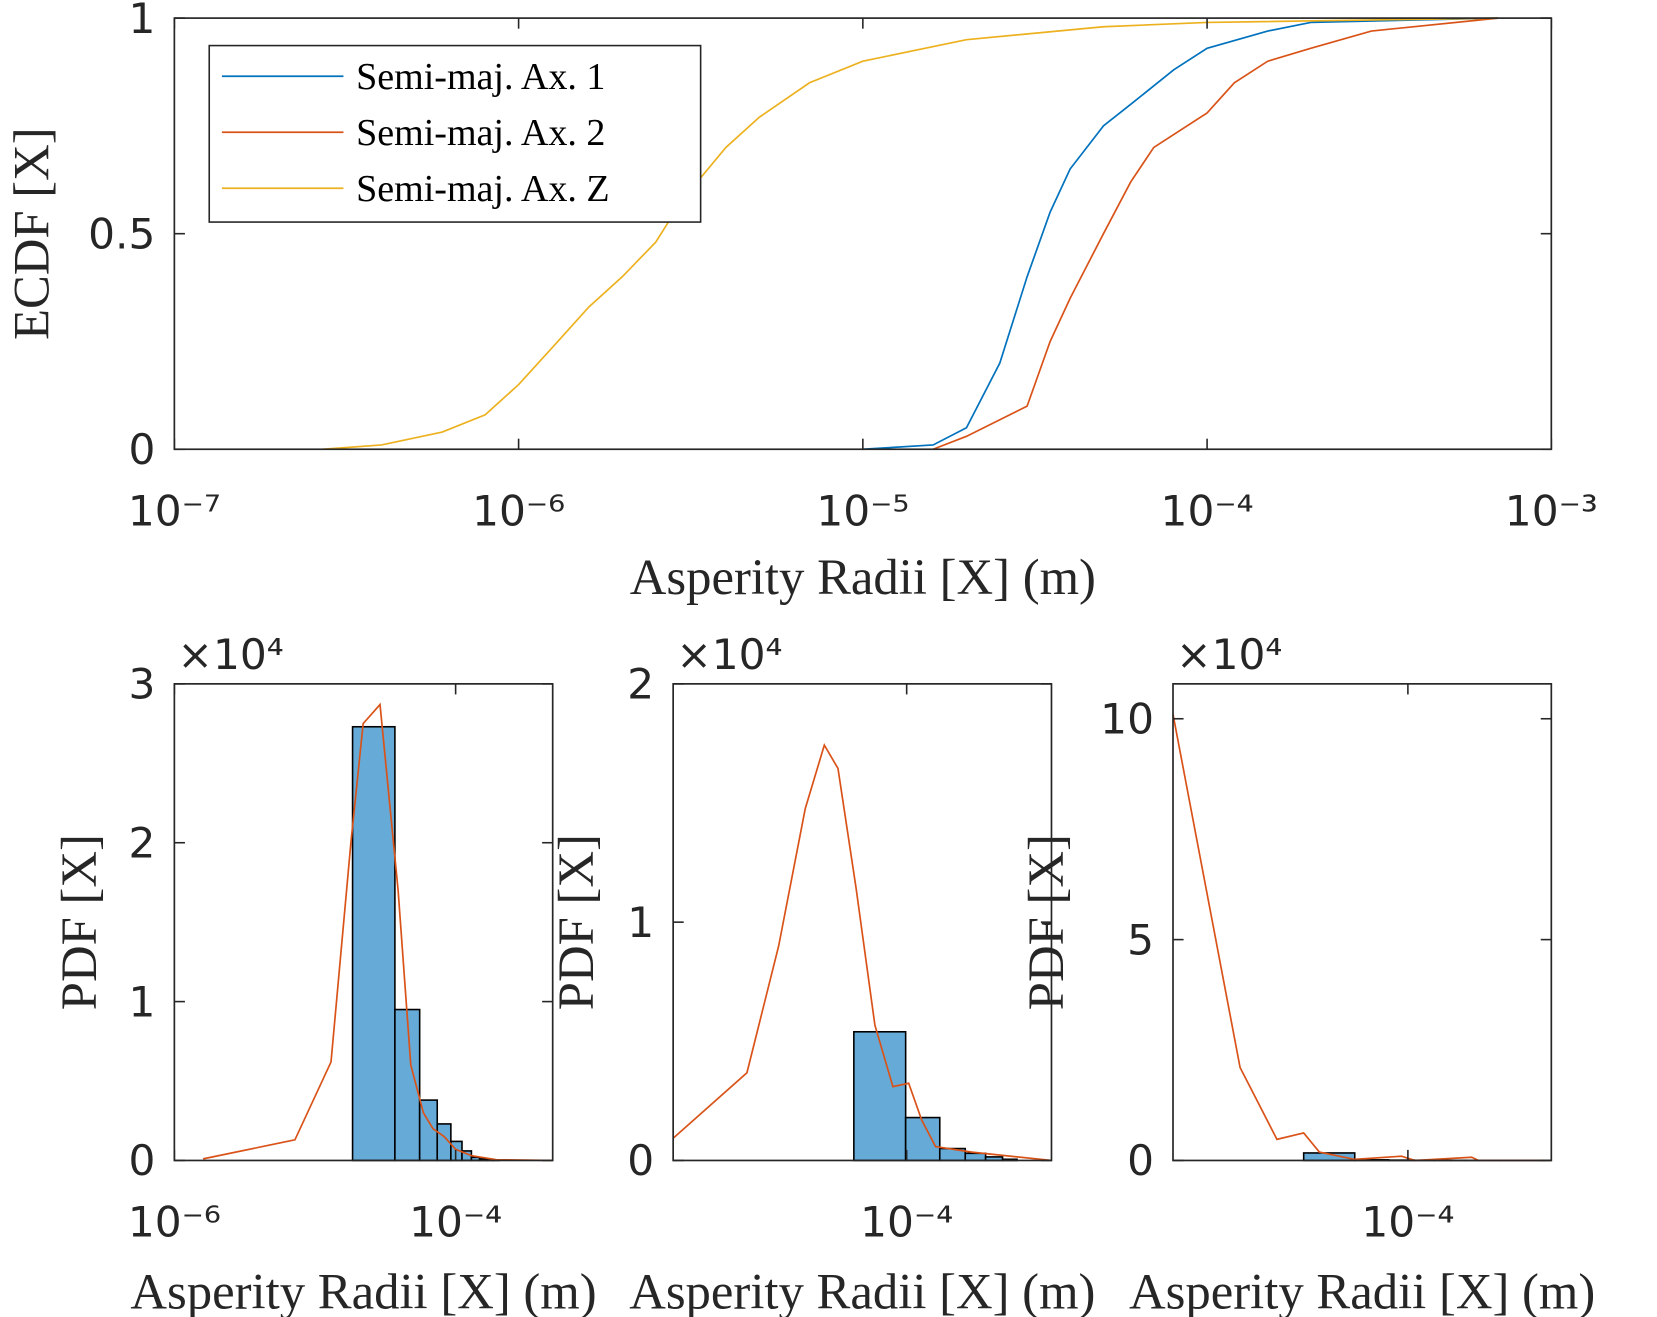 This screenshot has height=1317, width=1657. What do you see at coordinates (862, 510) in the screenshot?
I see `x-tick-label: 10⁻⁵` at bounding box center [862, 510].